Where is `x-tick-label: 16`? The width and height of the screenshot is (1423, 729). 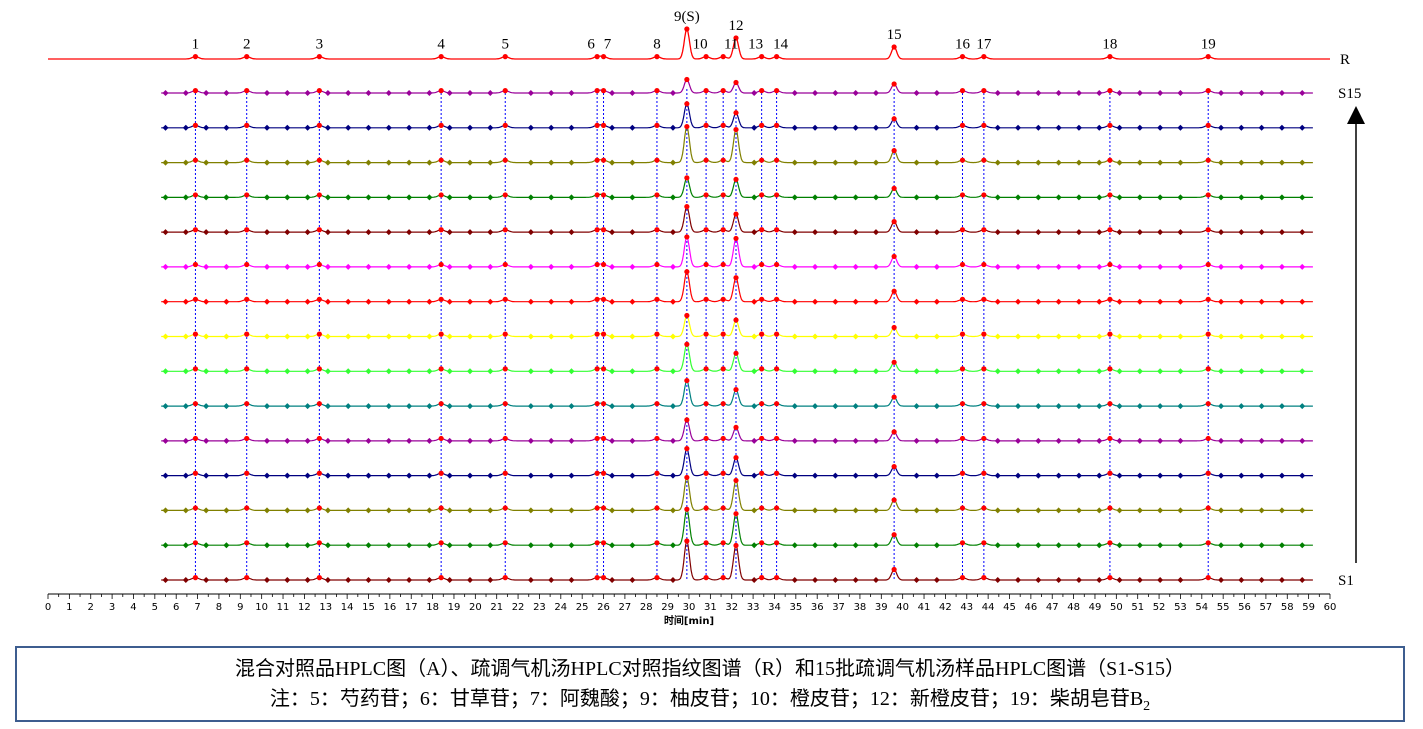
x-tick-label: 16 is located at coordinates (389, 607).